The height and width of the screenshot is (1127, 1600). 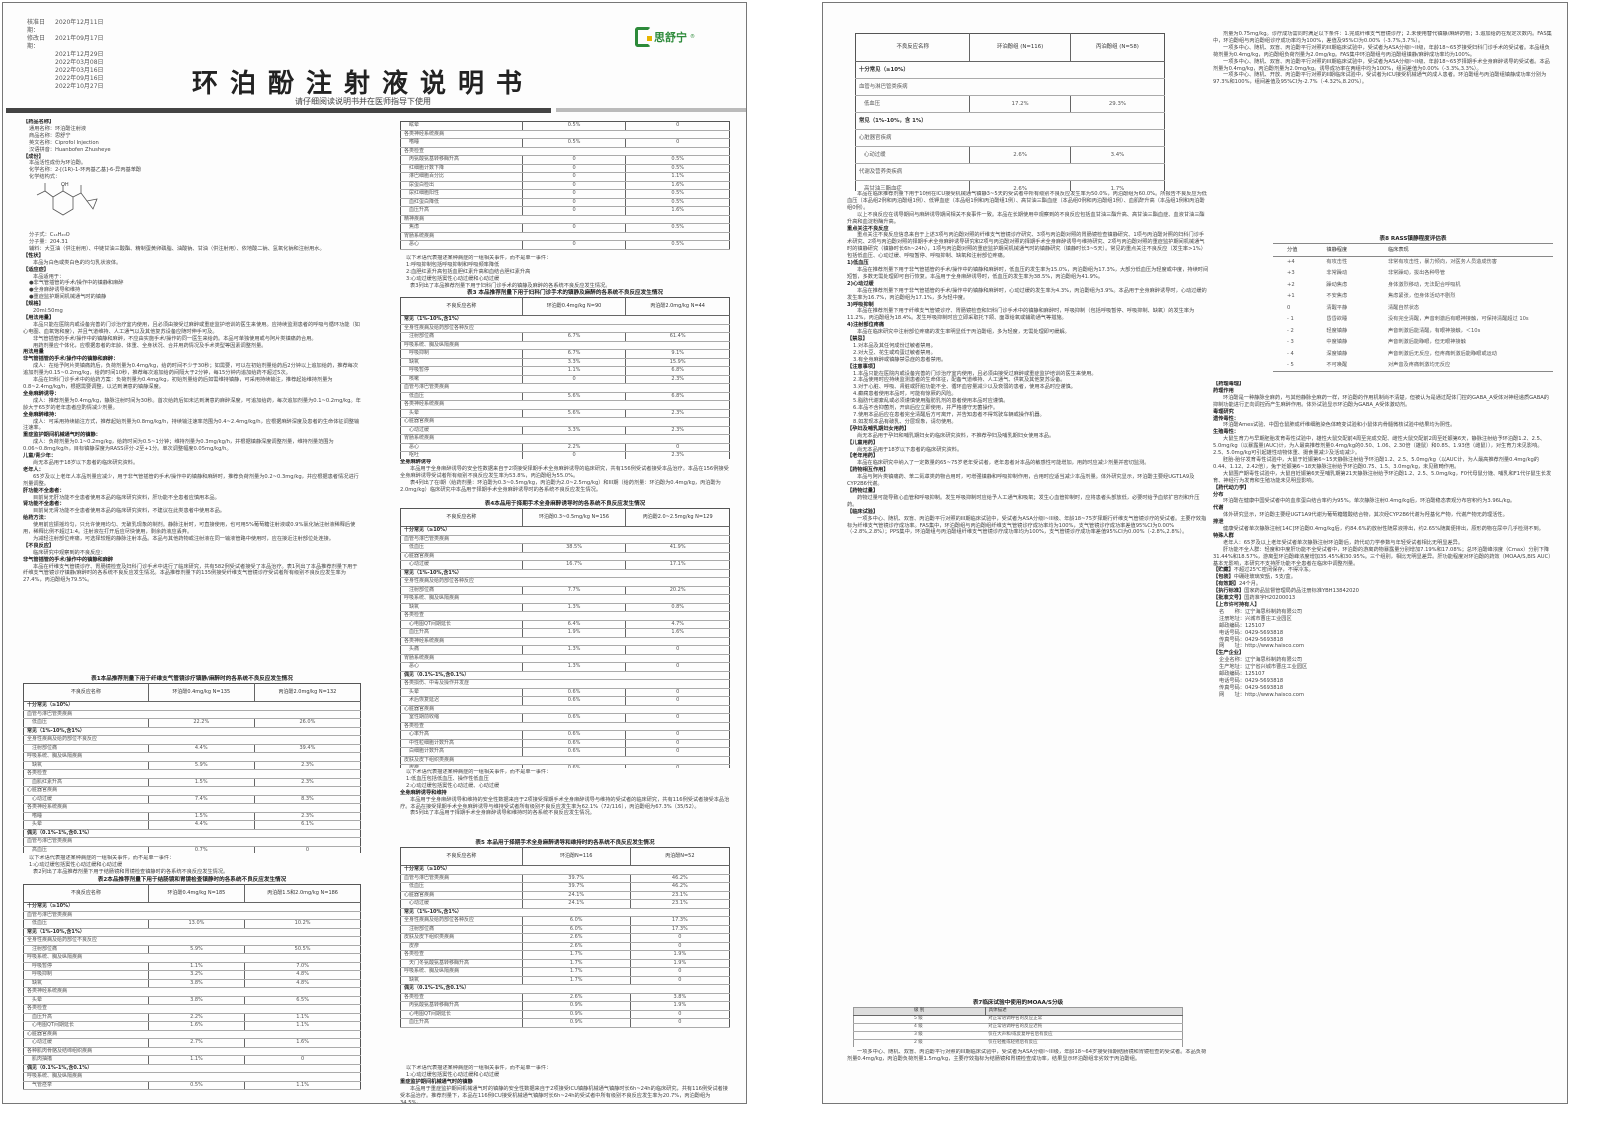 I want to click on table-row: +2 躁动焦虑 身体激烈移动，无法配合呼吸机, so click(x=1413, y=286).